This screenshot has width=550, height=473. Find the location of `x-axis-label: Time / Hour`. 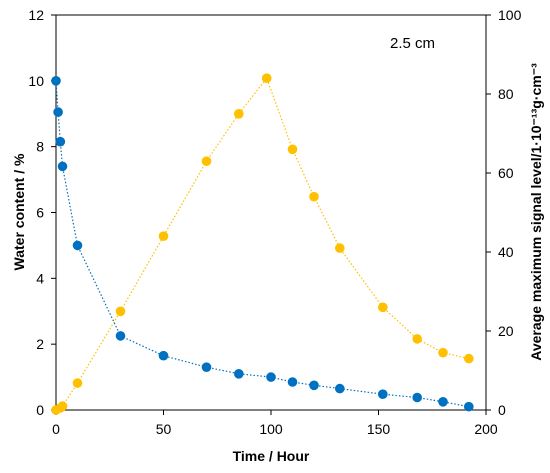

x-axis-label: Time / Hour is located at coordinates (271, 456).